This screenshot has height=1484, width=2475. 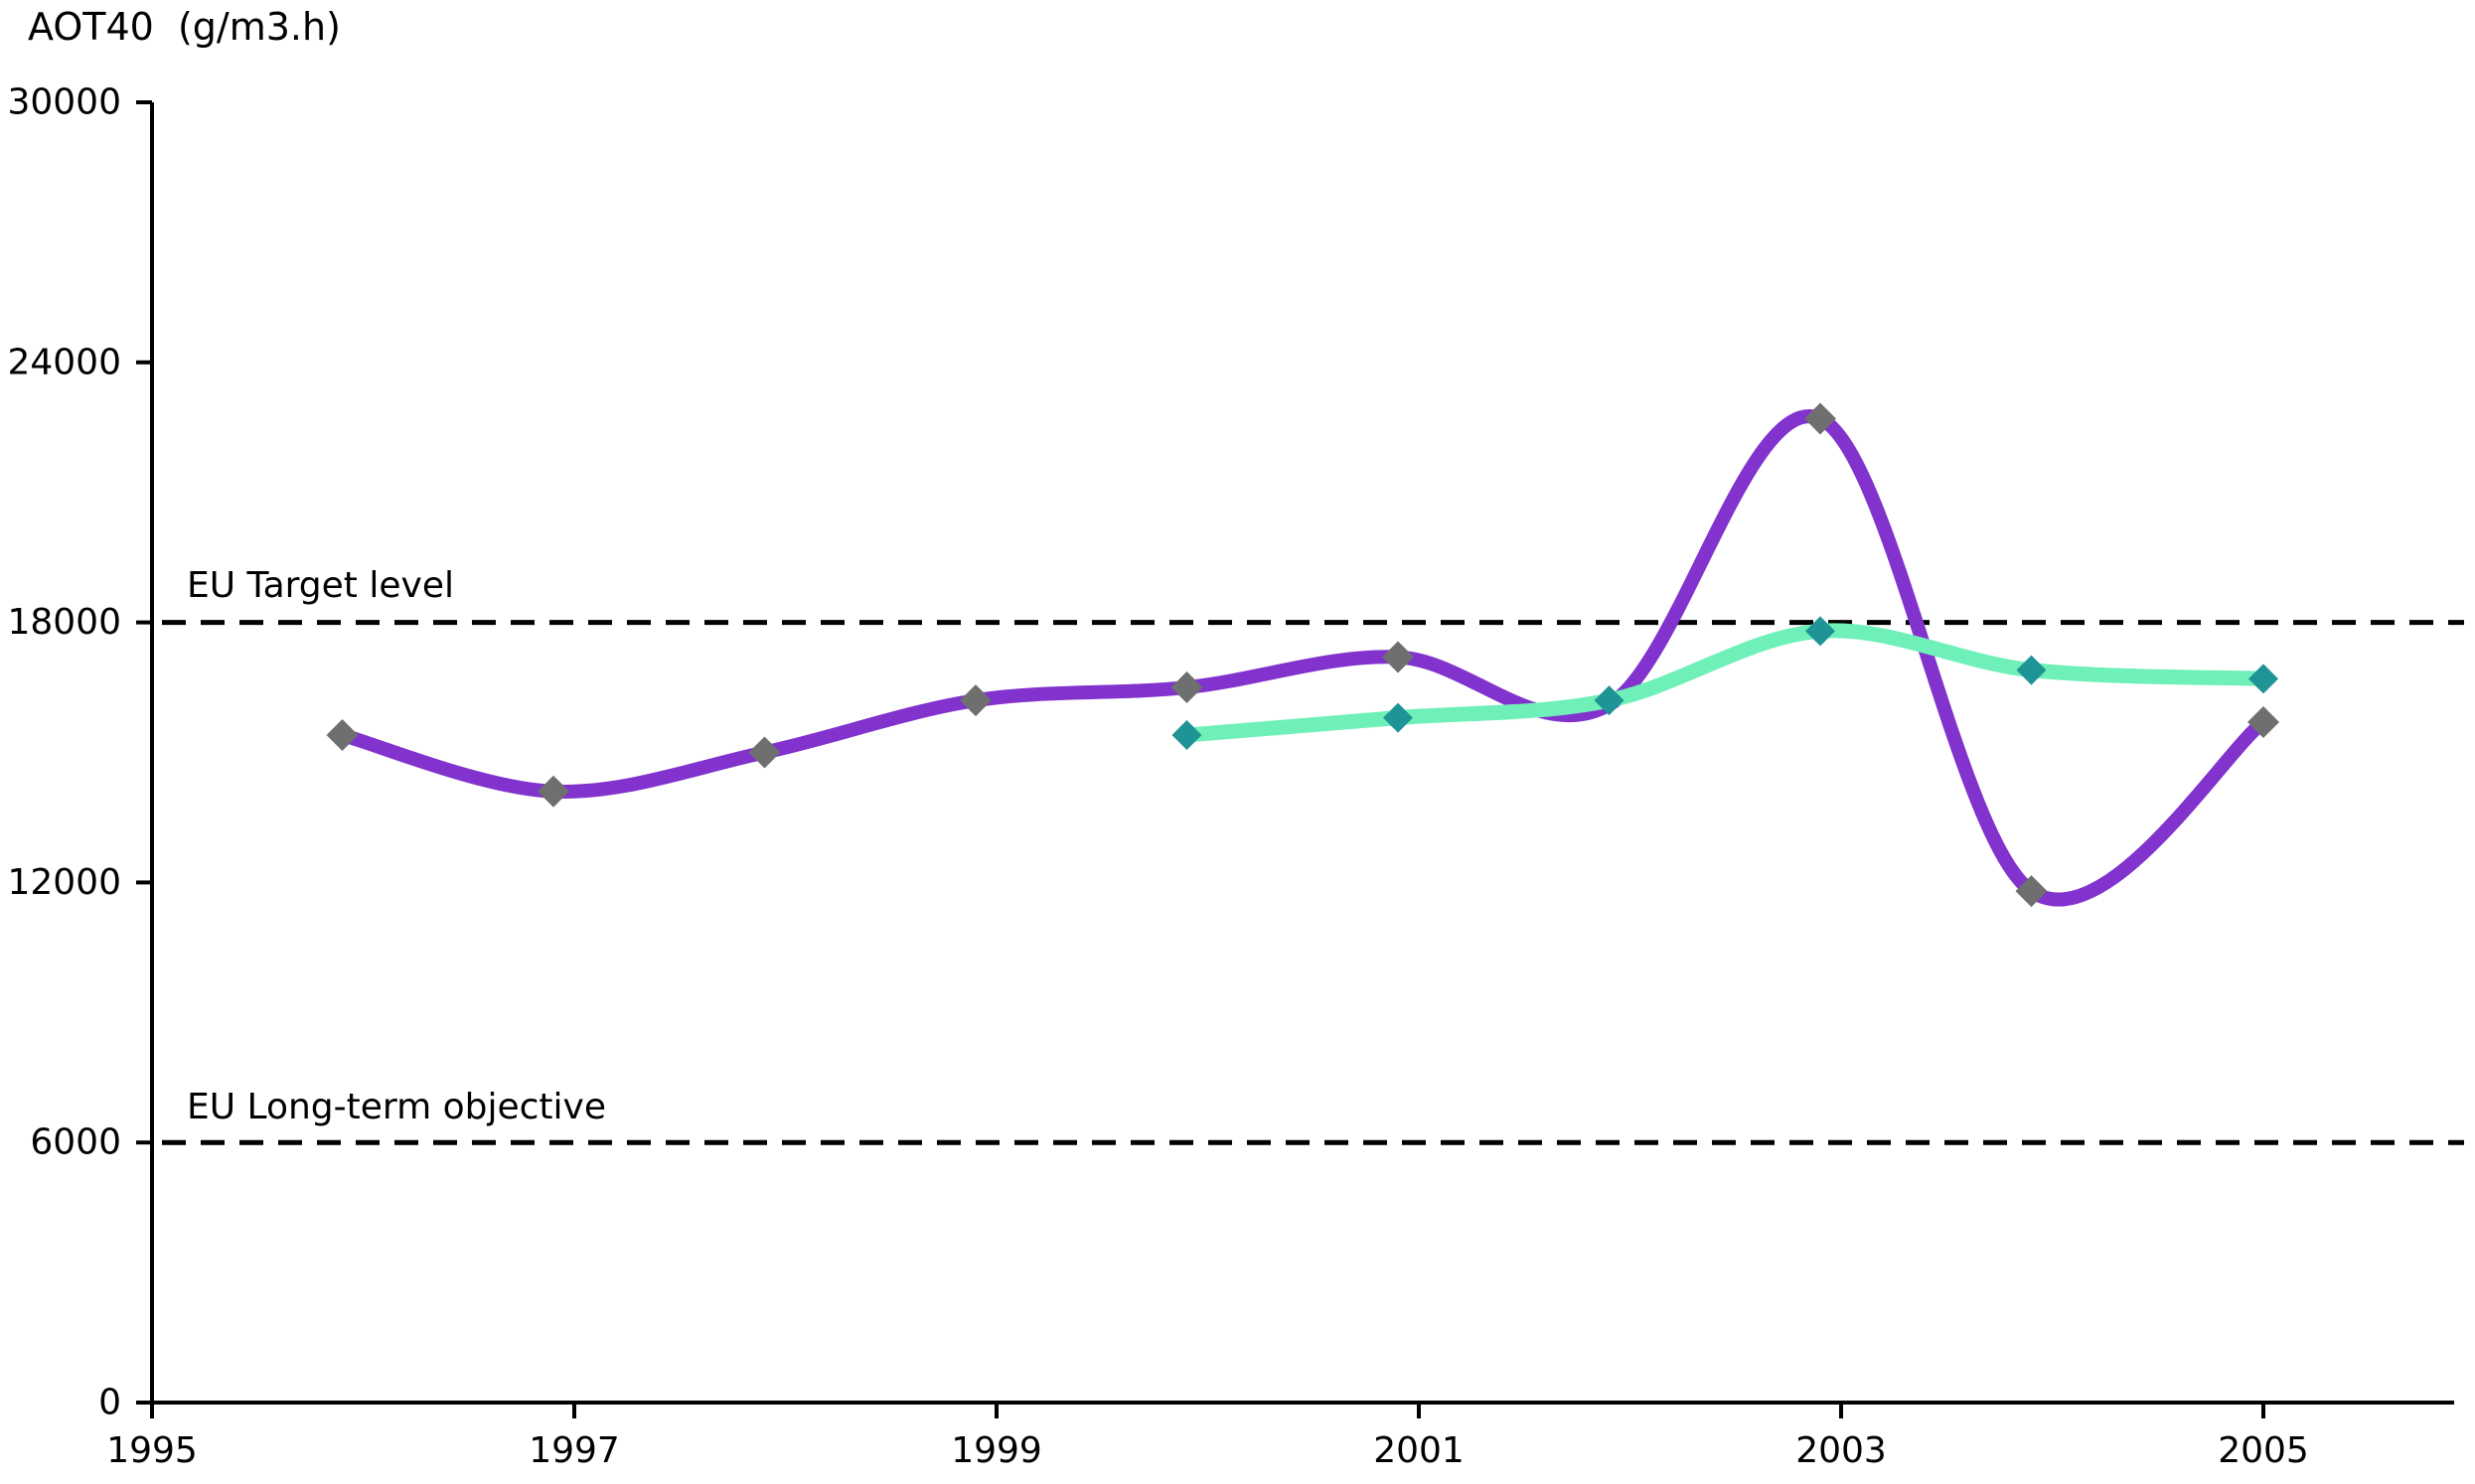 I want to click on x-axis-tick-label: 1995, so click(x=152, y=1450).